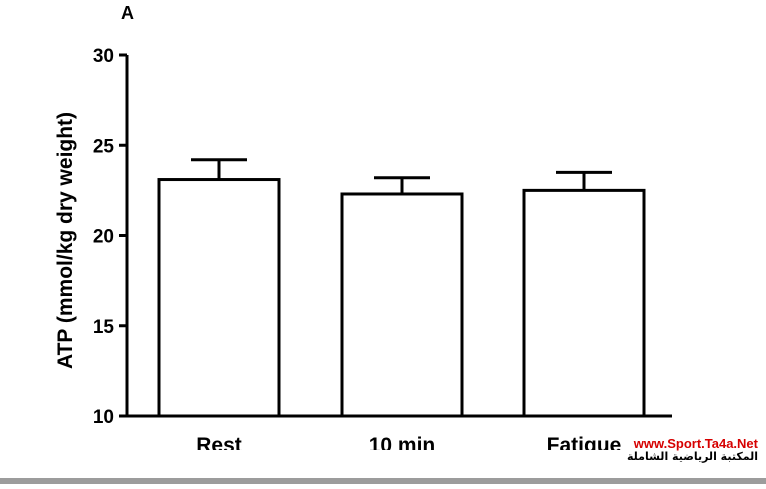 The width and height of the screenshot is (766, 489). What do you see at coordinates (104, 327) in the screenshot?
I see `y-tick-label: 15` at bounding box center [104, 327].